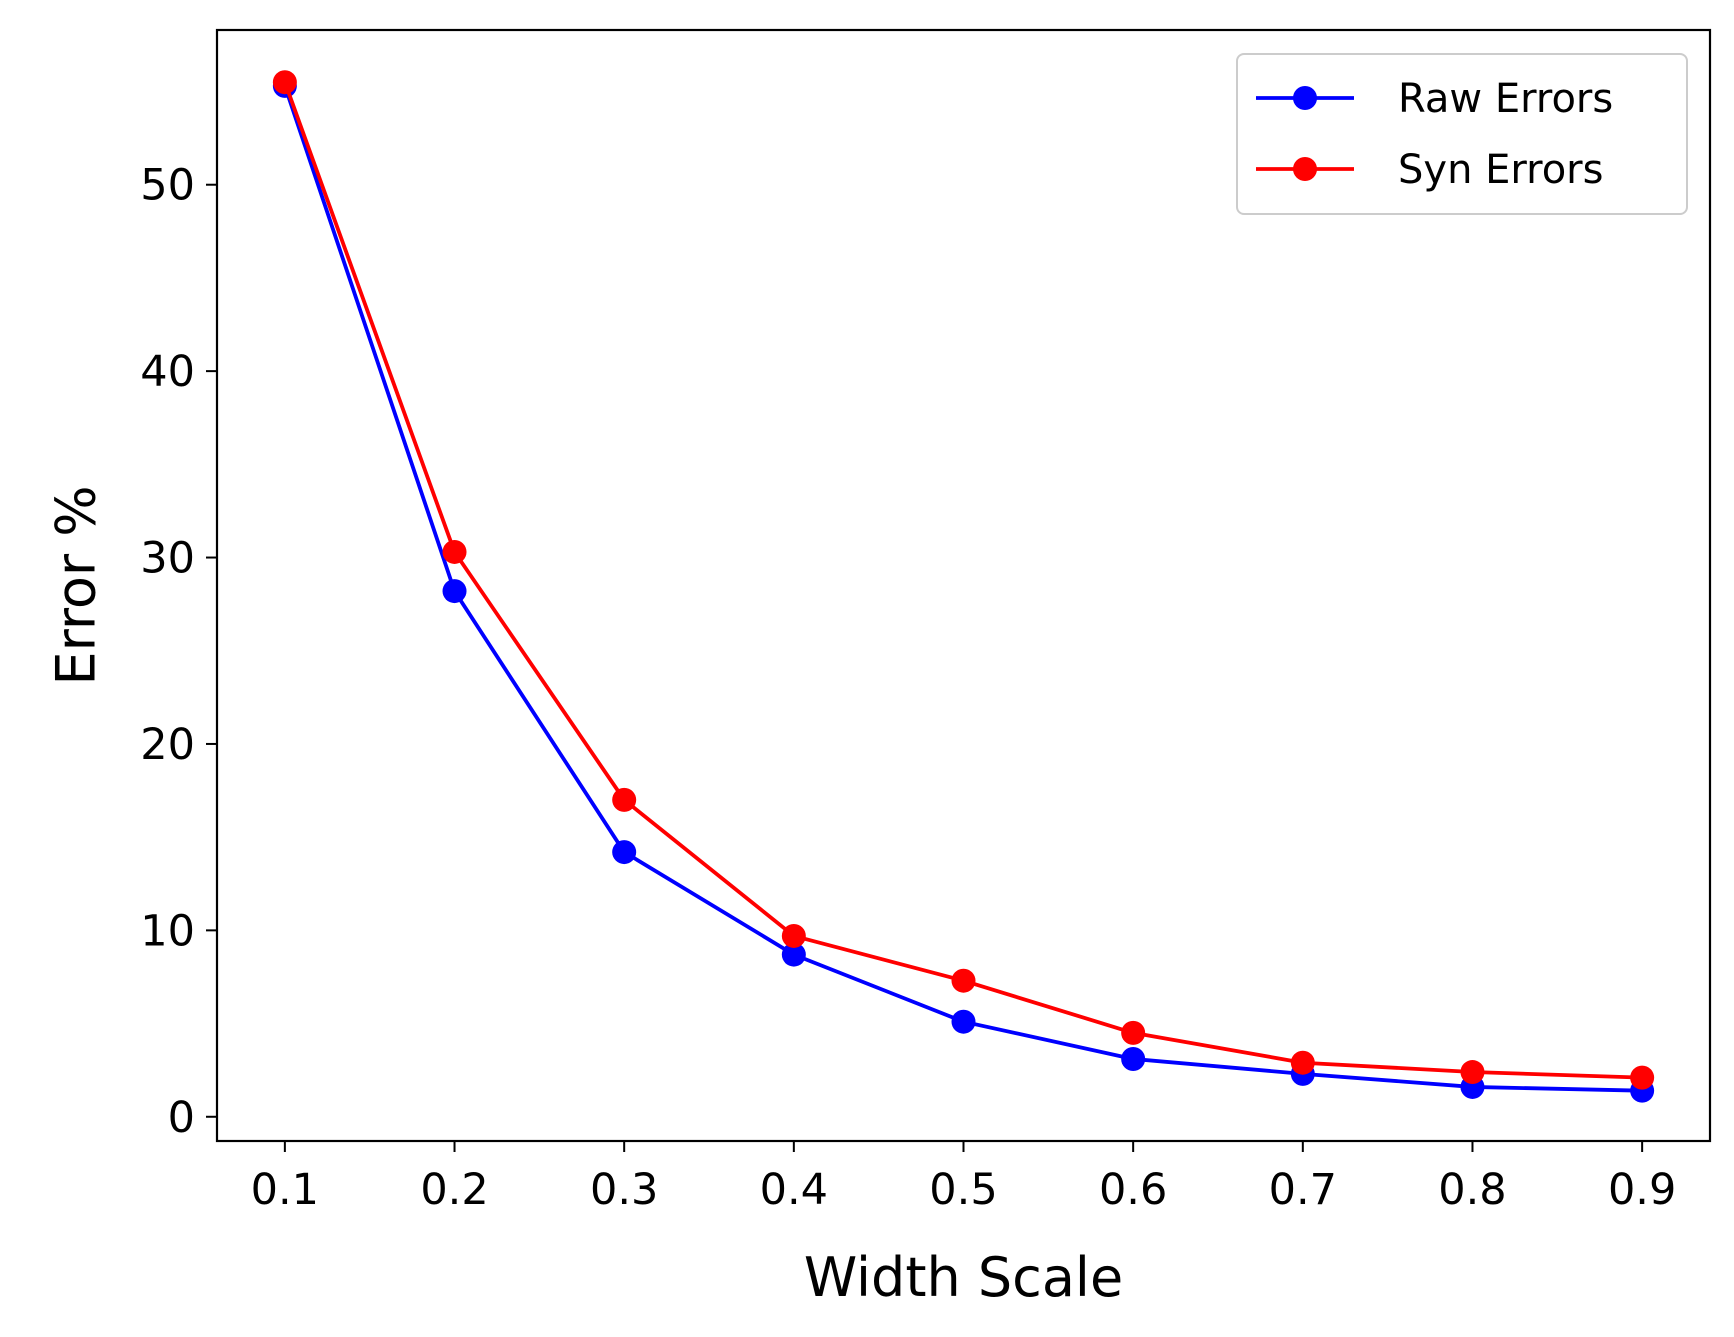  Describe the element at coordinates (285, 1190) in the screenshot. I see `x-tick-label: 0.1` at that location.